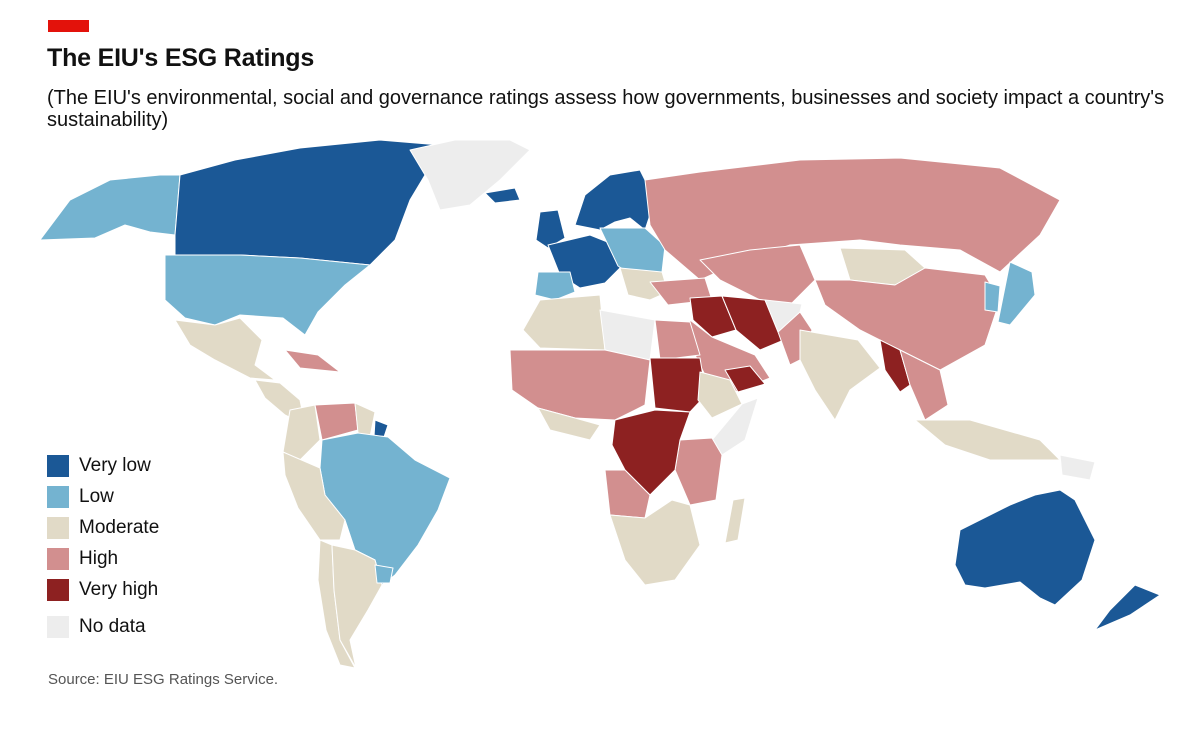 The width and height of the screenshot is (1200, 731). Describe the element at coordinates (1077, 467) in the screenshot. I see `region-papua` at that location.